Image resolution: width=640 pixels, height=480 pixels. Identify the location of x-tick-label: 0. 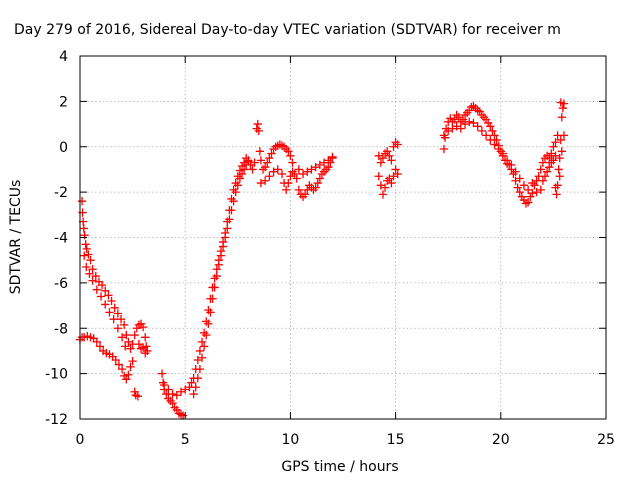
(80, 440).